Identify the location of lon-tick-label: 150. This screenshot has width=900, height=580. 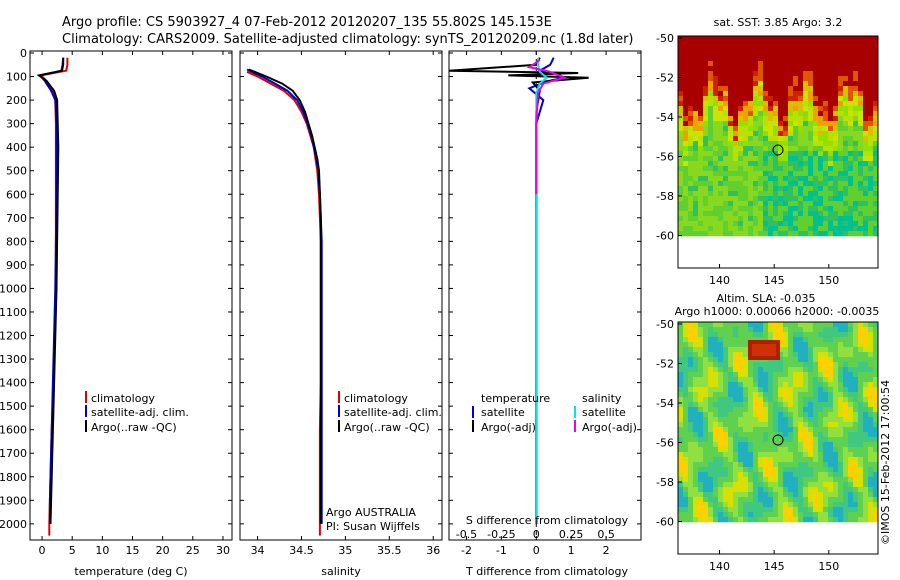
(828, 280).